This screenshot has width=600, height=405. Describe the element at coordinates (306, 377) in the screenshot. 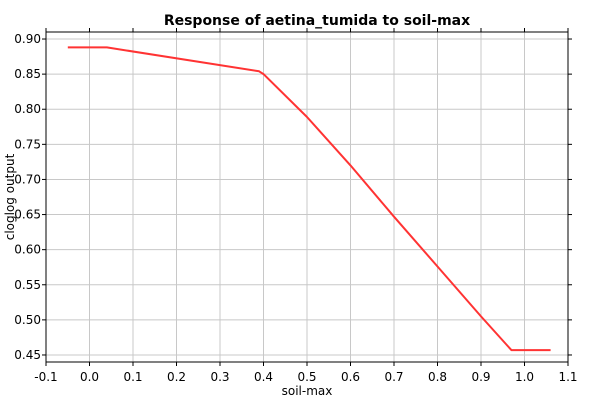

I see `x-tick-label: 0.5` at that location.